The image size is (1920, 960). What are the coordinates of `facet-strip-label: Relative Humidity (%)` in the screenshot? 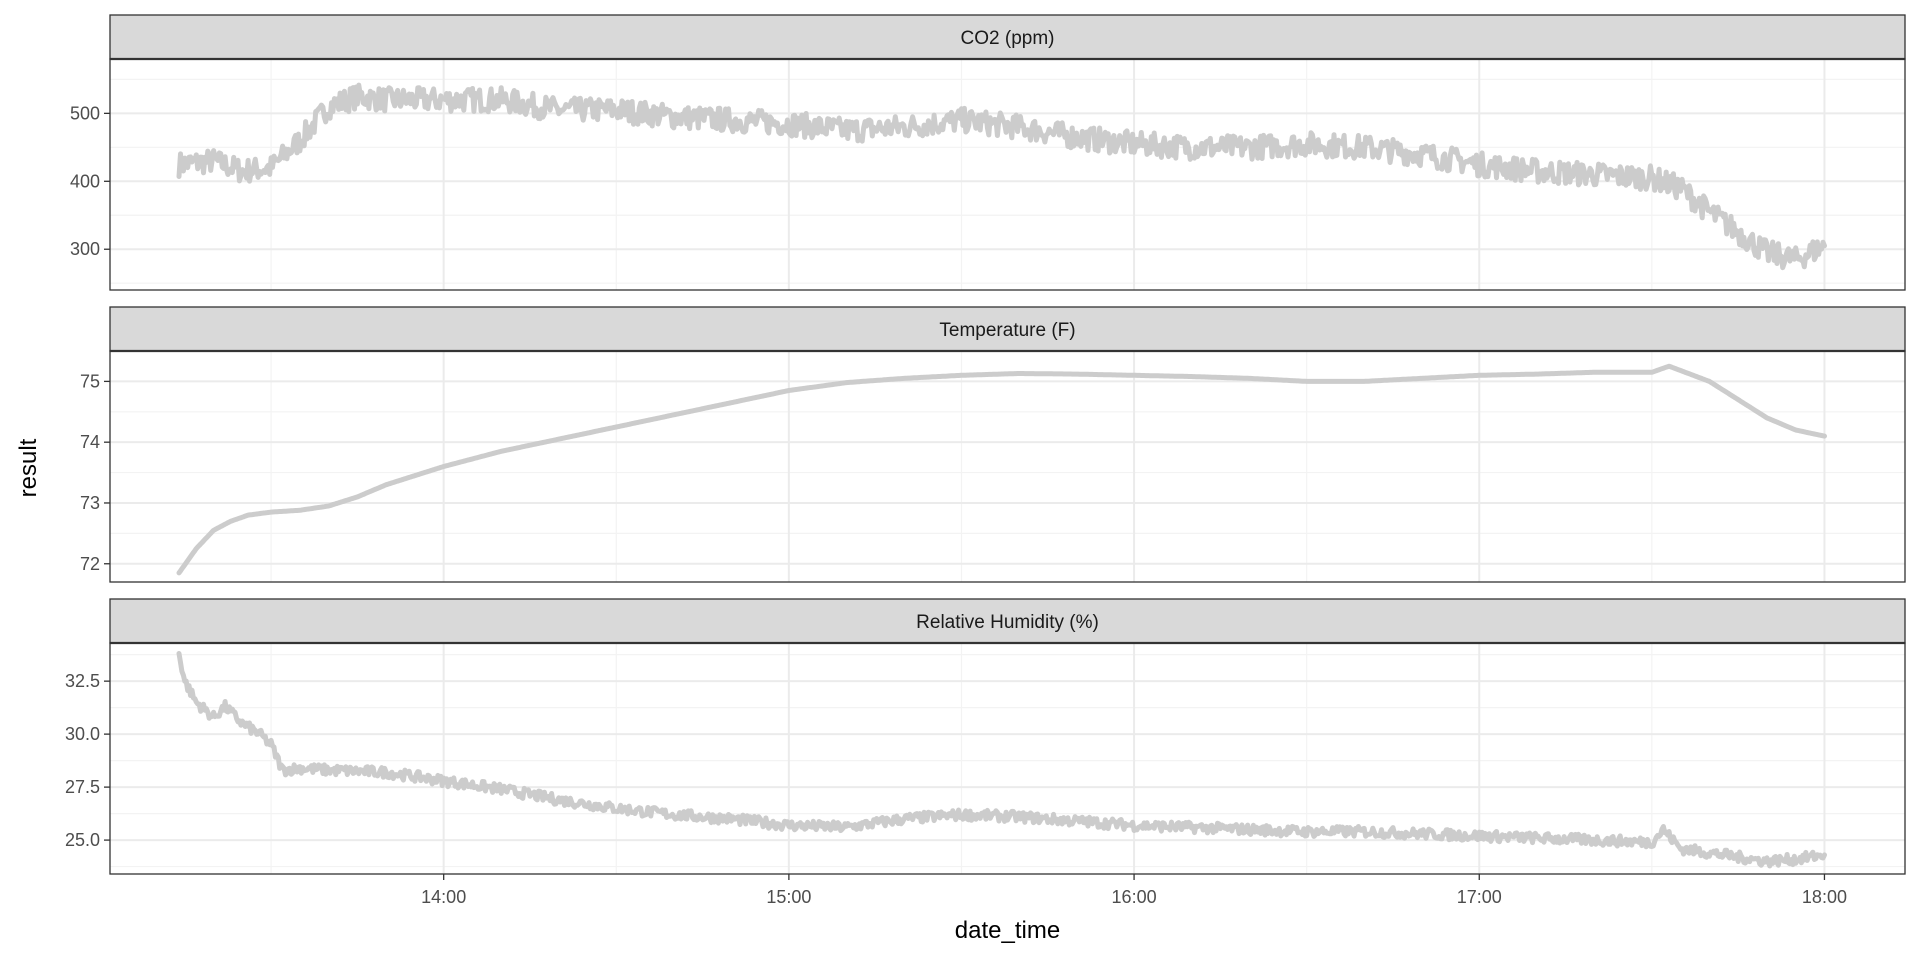 It's located at (1007, 622).